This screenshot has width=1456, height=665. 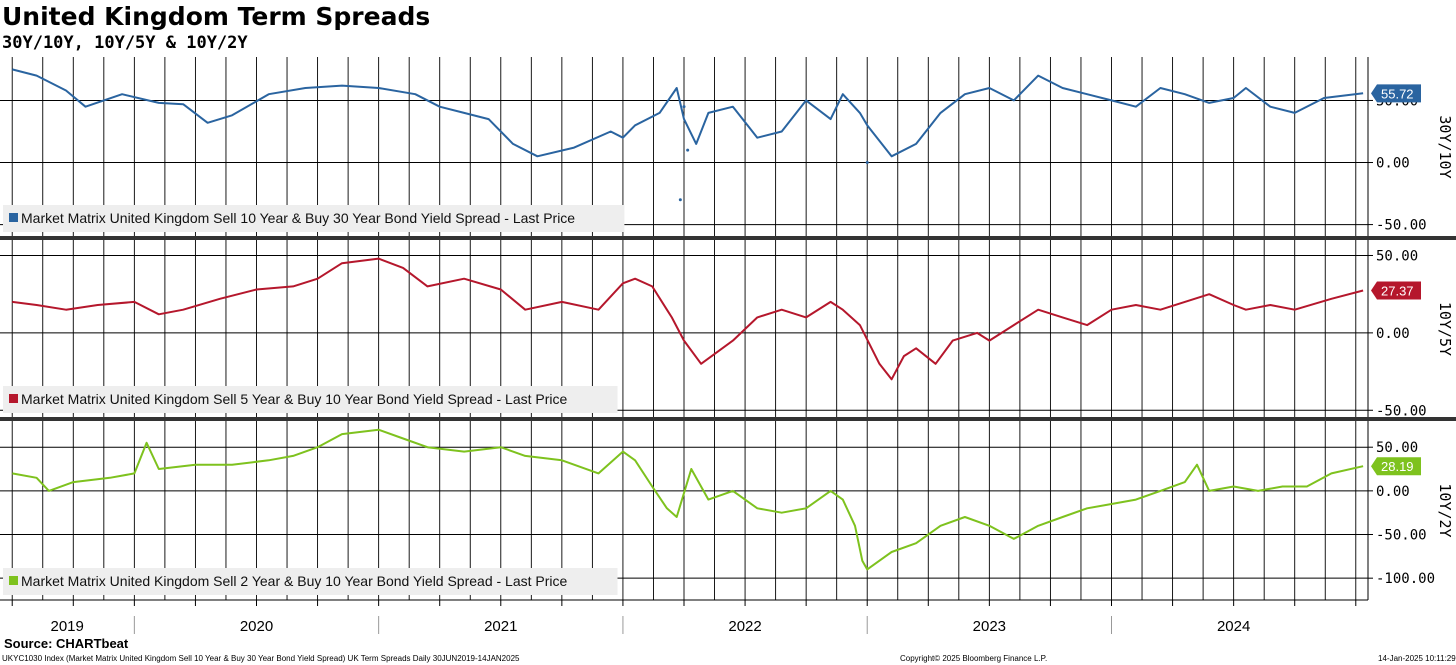 I want to click on last-value-text: 55.72, so click(x=1397, y=93).